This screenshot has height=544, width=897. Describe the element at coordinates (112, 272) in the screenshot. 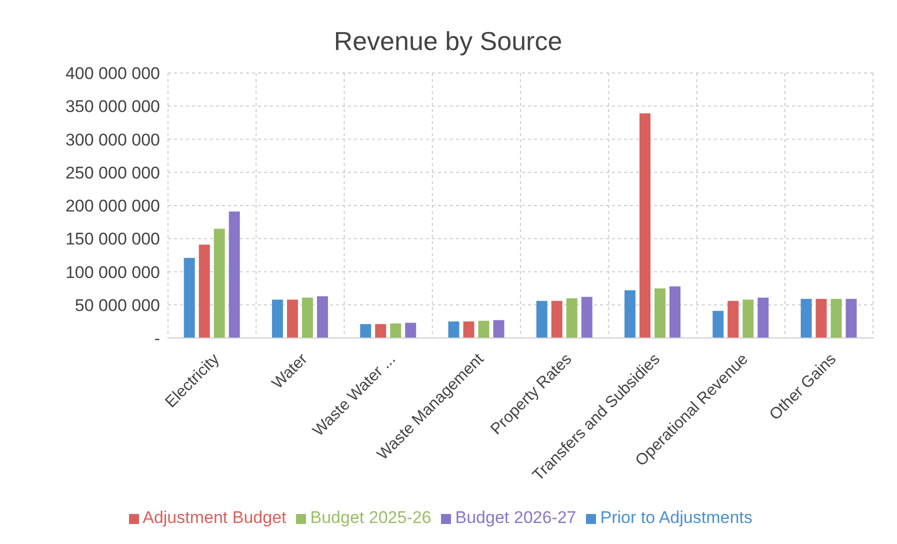

I see `y-tick-label: 100 000 000` at that location.